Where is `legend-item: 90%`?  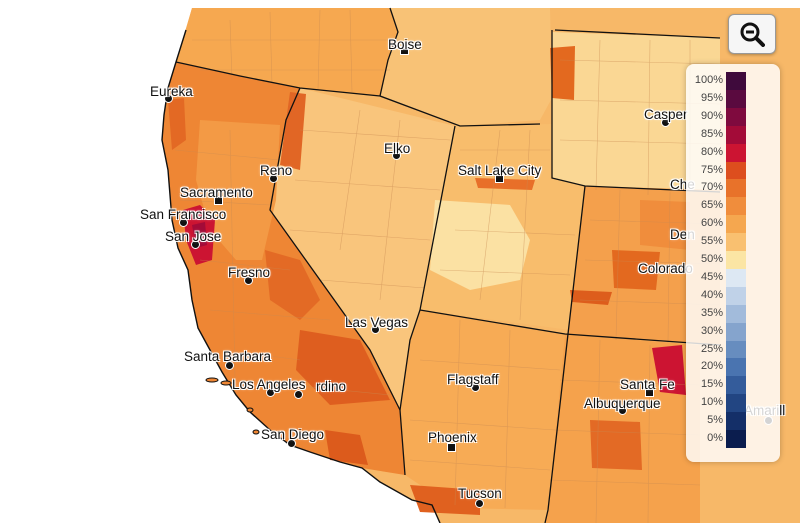 legend-item: 90% is located at coordinates (733, 116).